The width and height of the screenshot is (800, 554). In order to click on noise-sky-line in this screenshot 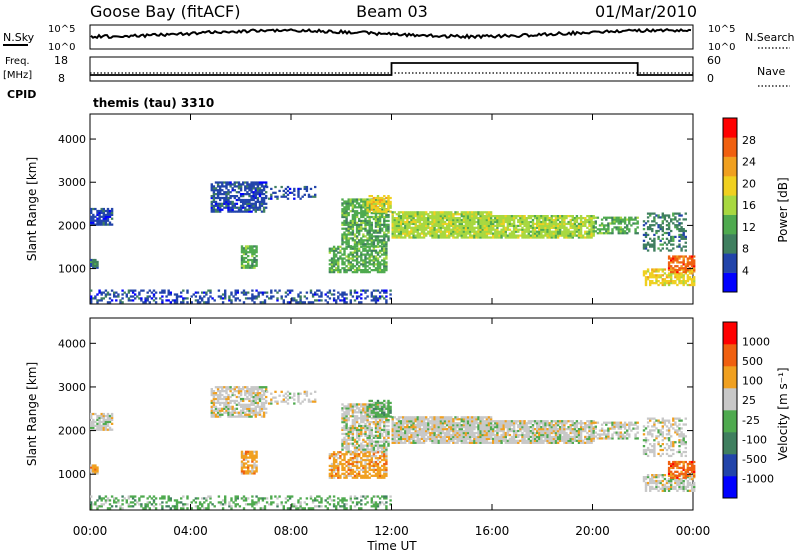, I will do `click(391, 33)`.